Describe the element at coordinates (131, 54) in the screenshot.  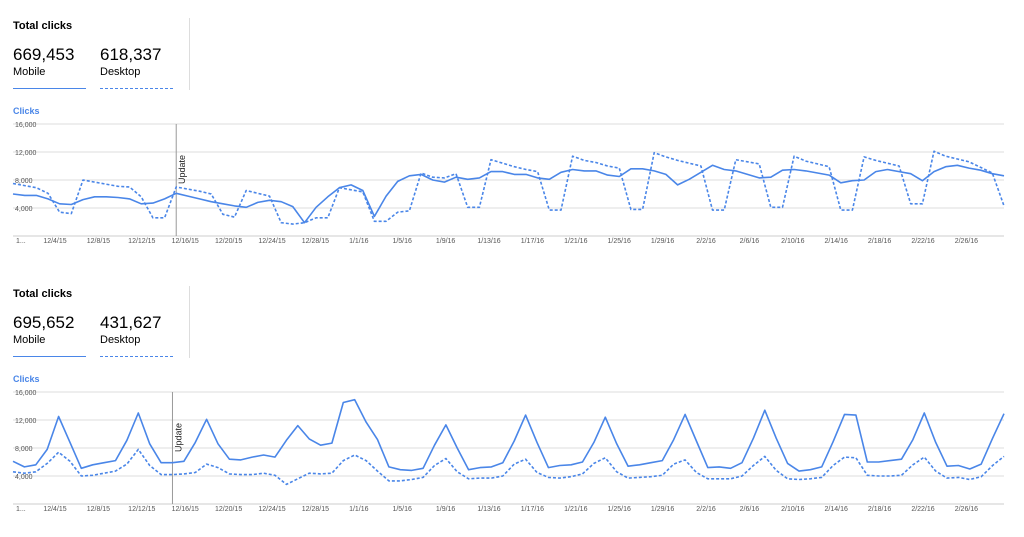
I see `desktop-value: 618,337` at that location.